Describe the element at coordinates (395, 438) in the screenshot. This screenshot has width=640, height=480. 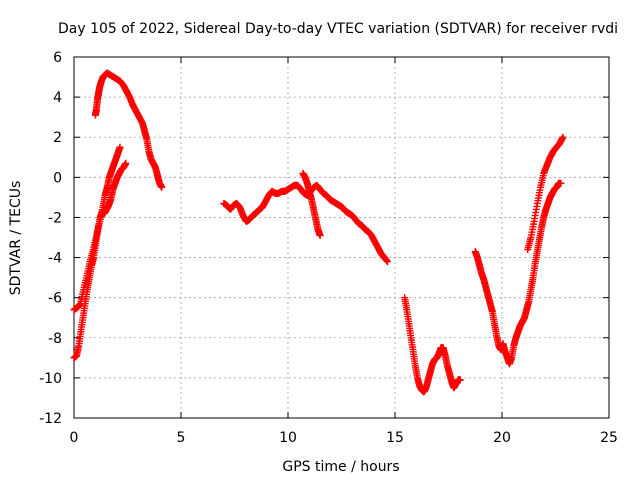
I see `x-tick-label: 15` at that location.